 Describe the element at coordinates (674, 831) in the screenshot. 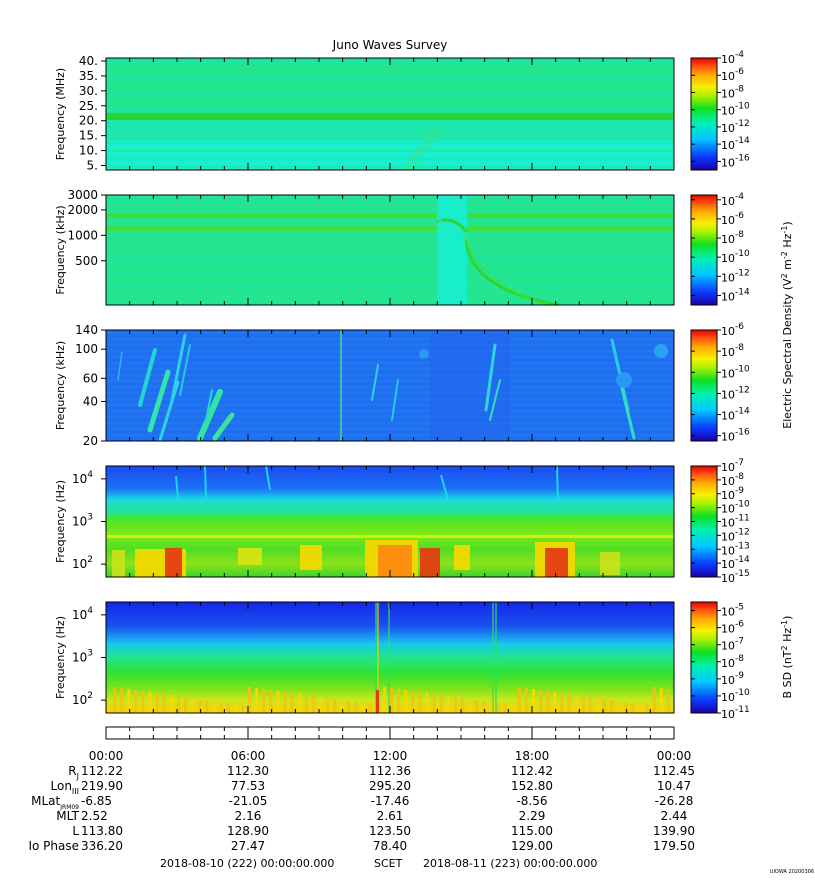

I see `ephemeris-value: 139.90` at that location.